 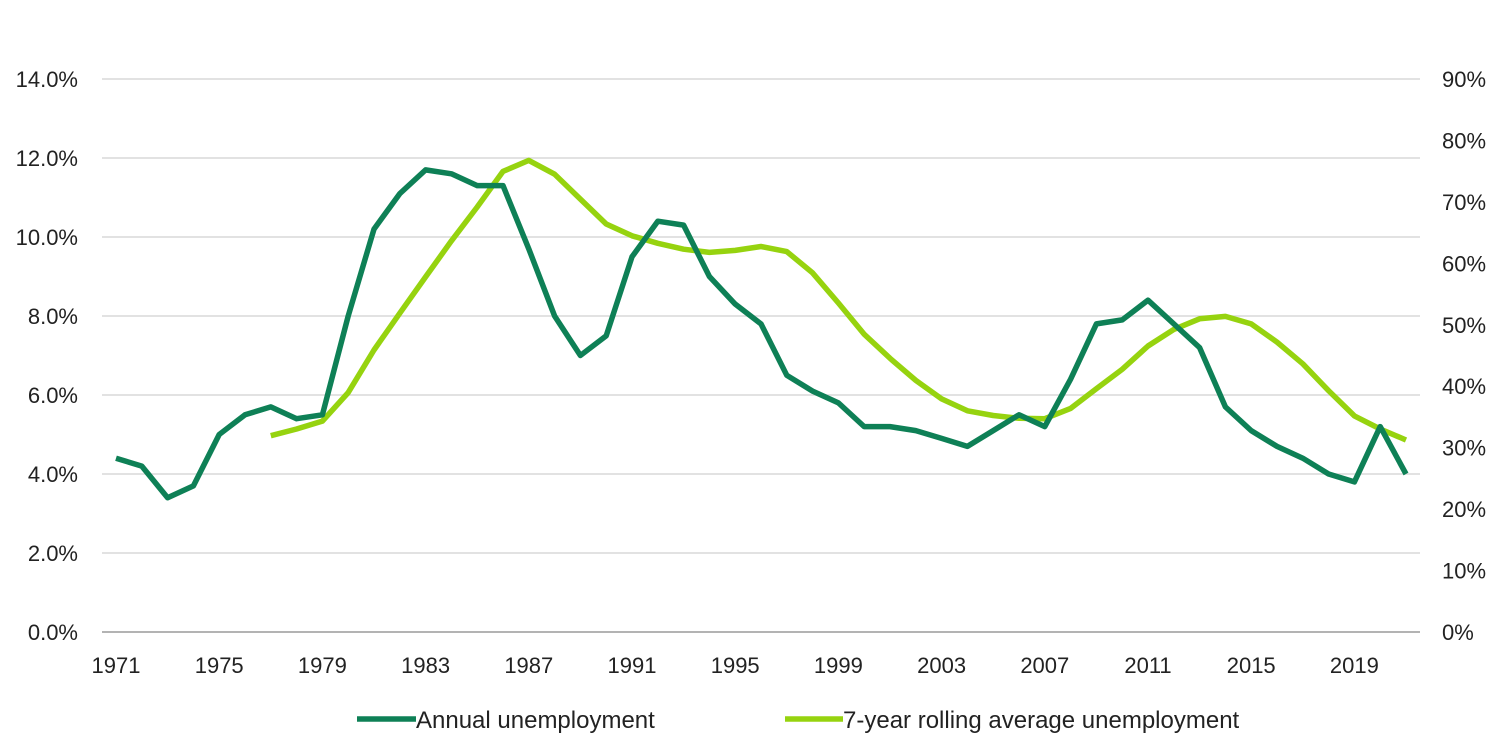 I want to click on legend-label: Annual unemployment, so click(x=535, y=720).